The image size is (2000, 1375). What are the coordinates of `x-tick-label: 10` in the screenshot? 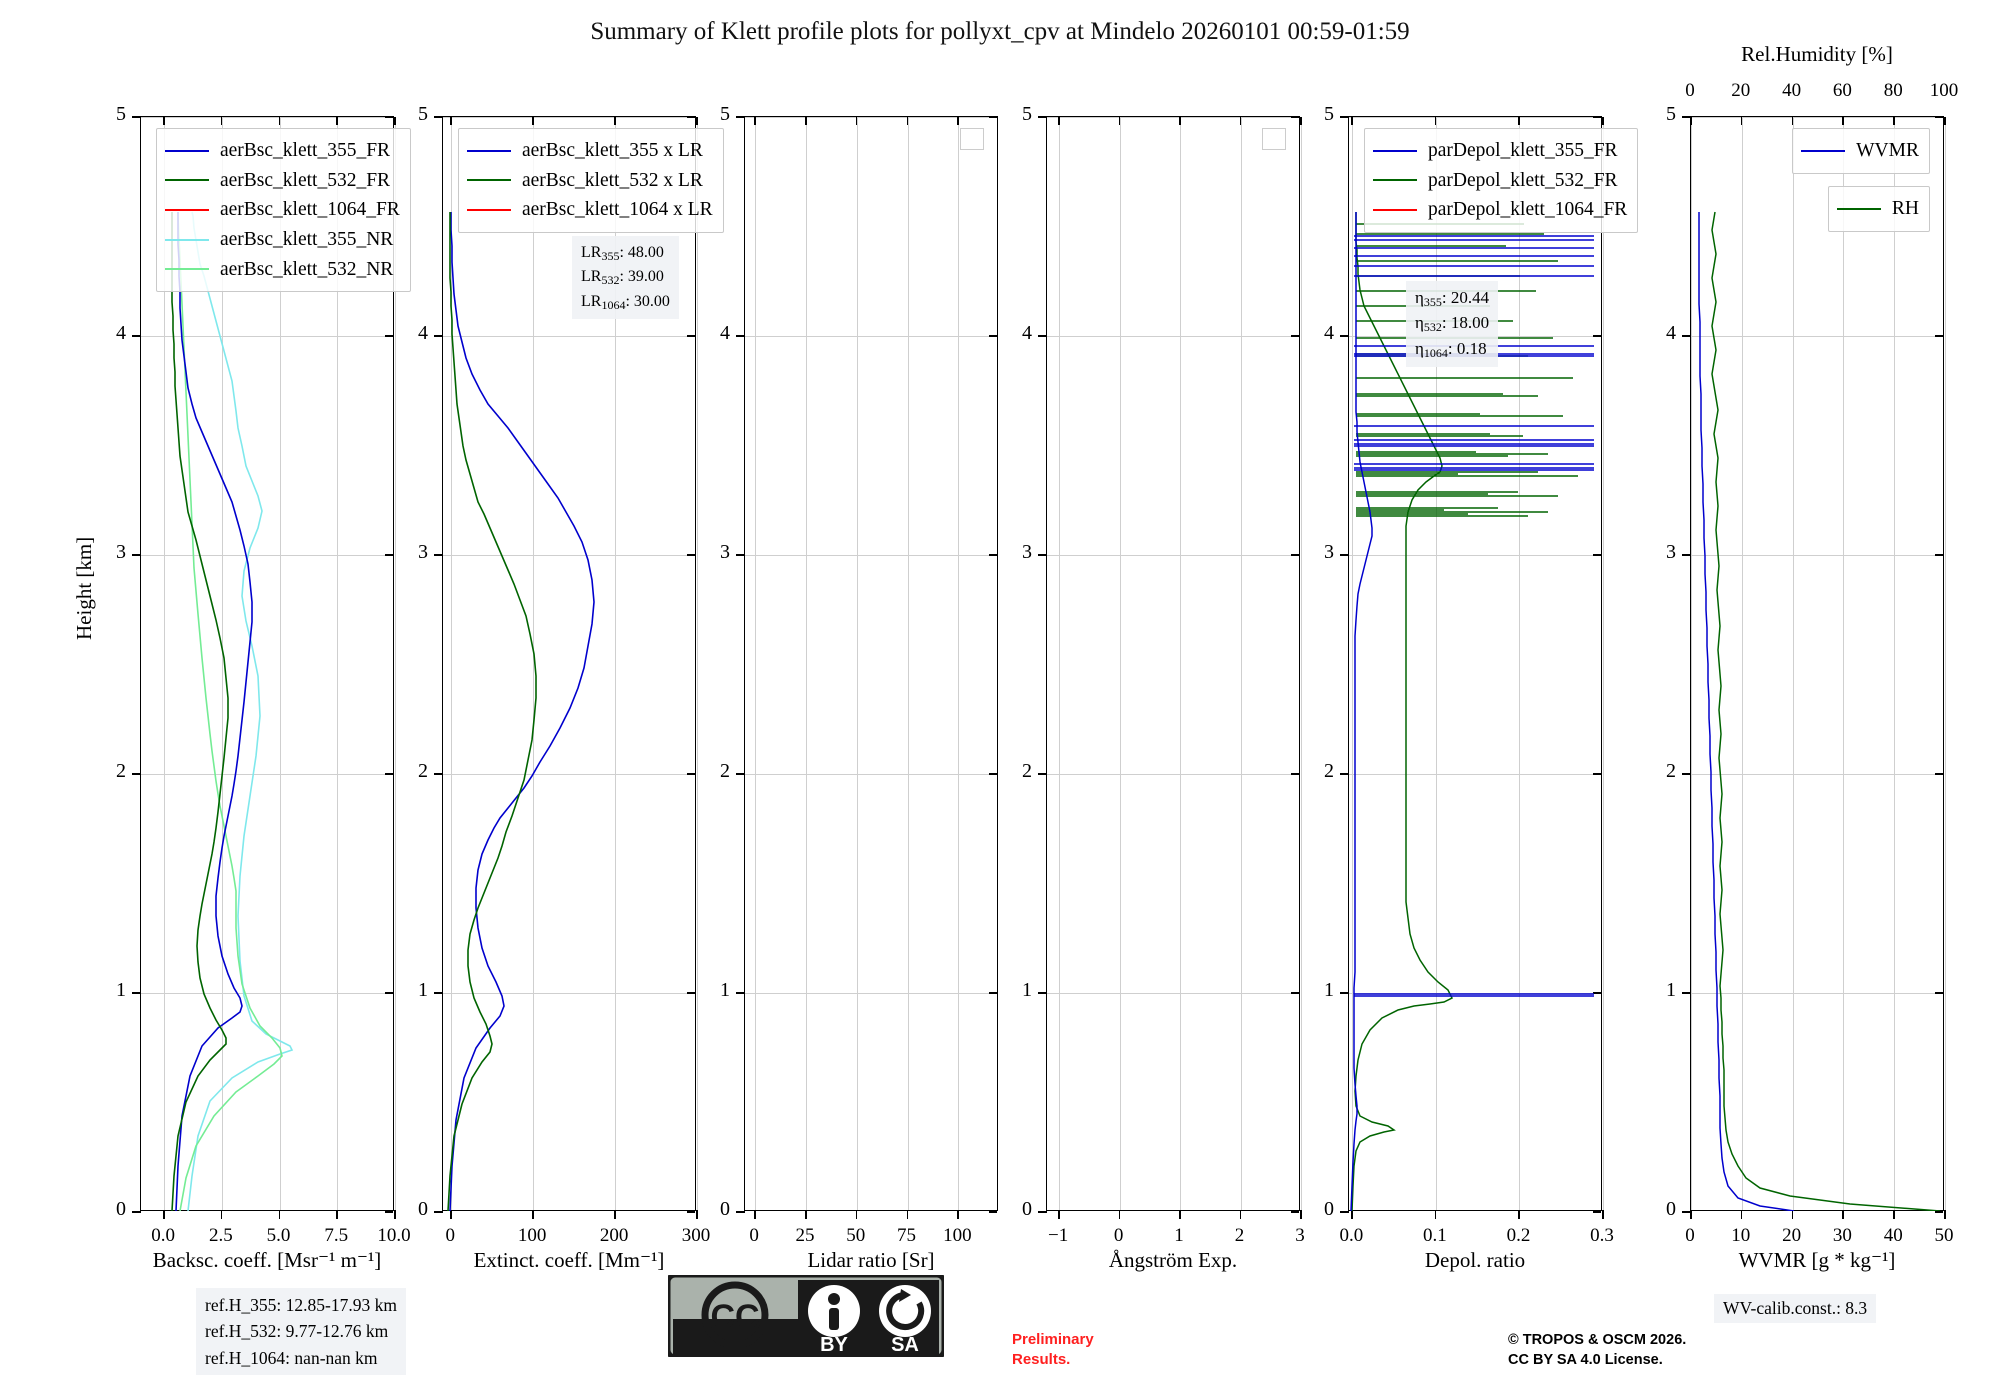 It's located at (1741, 1235).